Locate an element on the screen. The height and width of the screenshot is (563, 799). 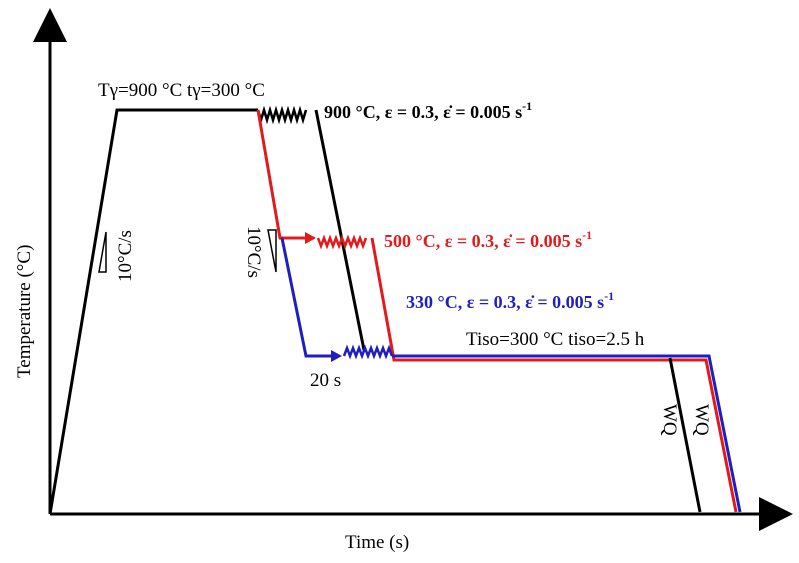
y-axis-arrowhead is located at coordinates (50, 25).